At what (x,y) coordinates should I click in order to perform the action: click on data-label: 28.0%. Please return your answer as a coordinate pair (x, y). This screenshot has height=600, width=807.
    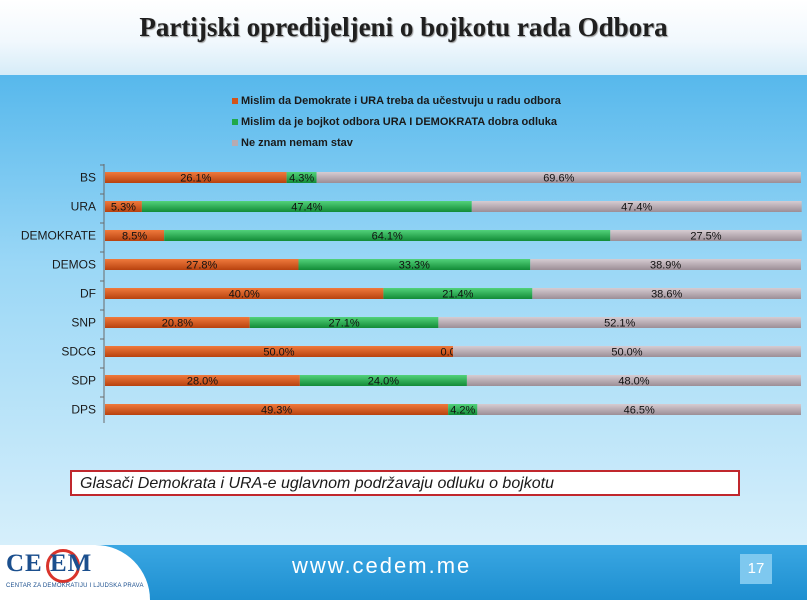
    Looking at the image, I should click on (202, 382).